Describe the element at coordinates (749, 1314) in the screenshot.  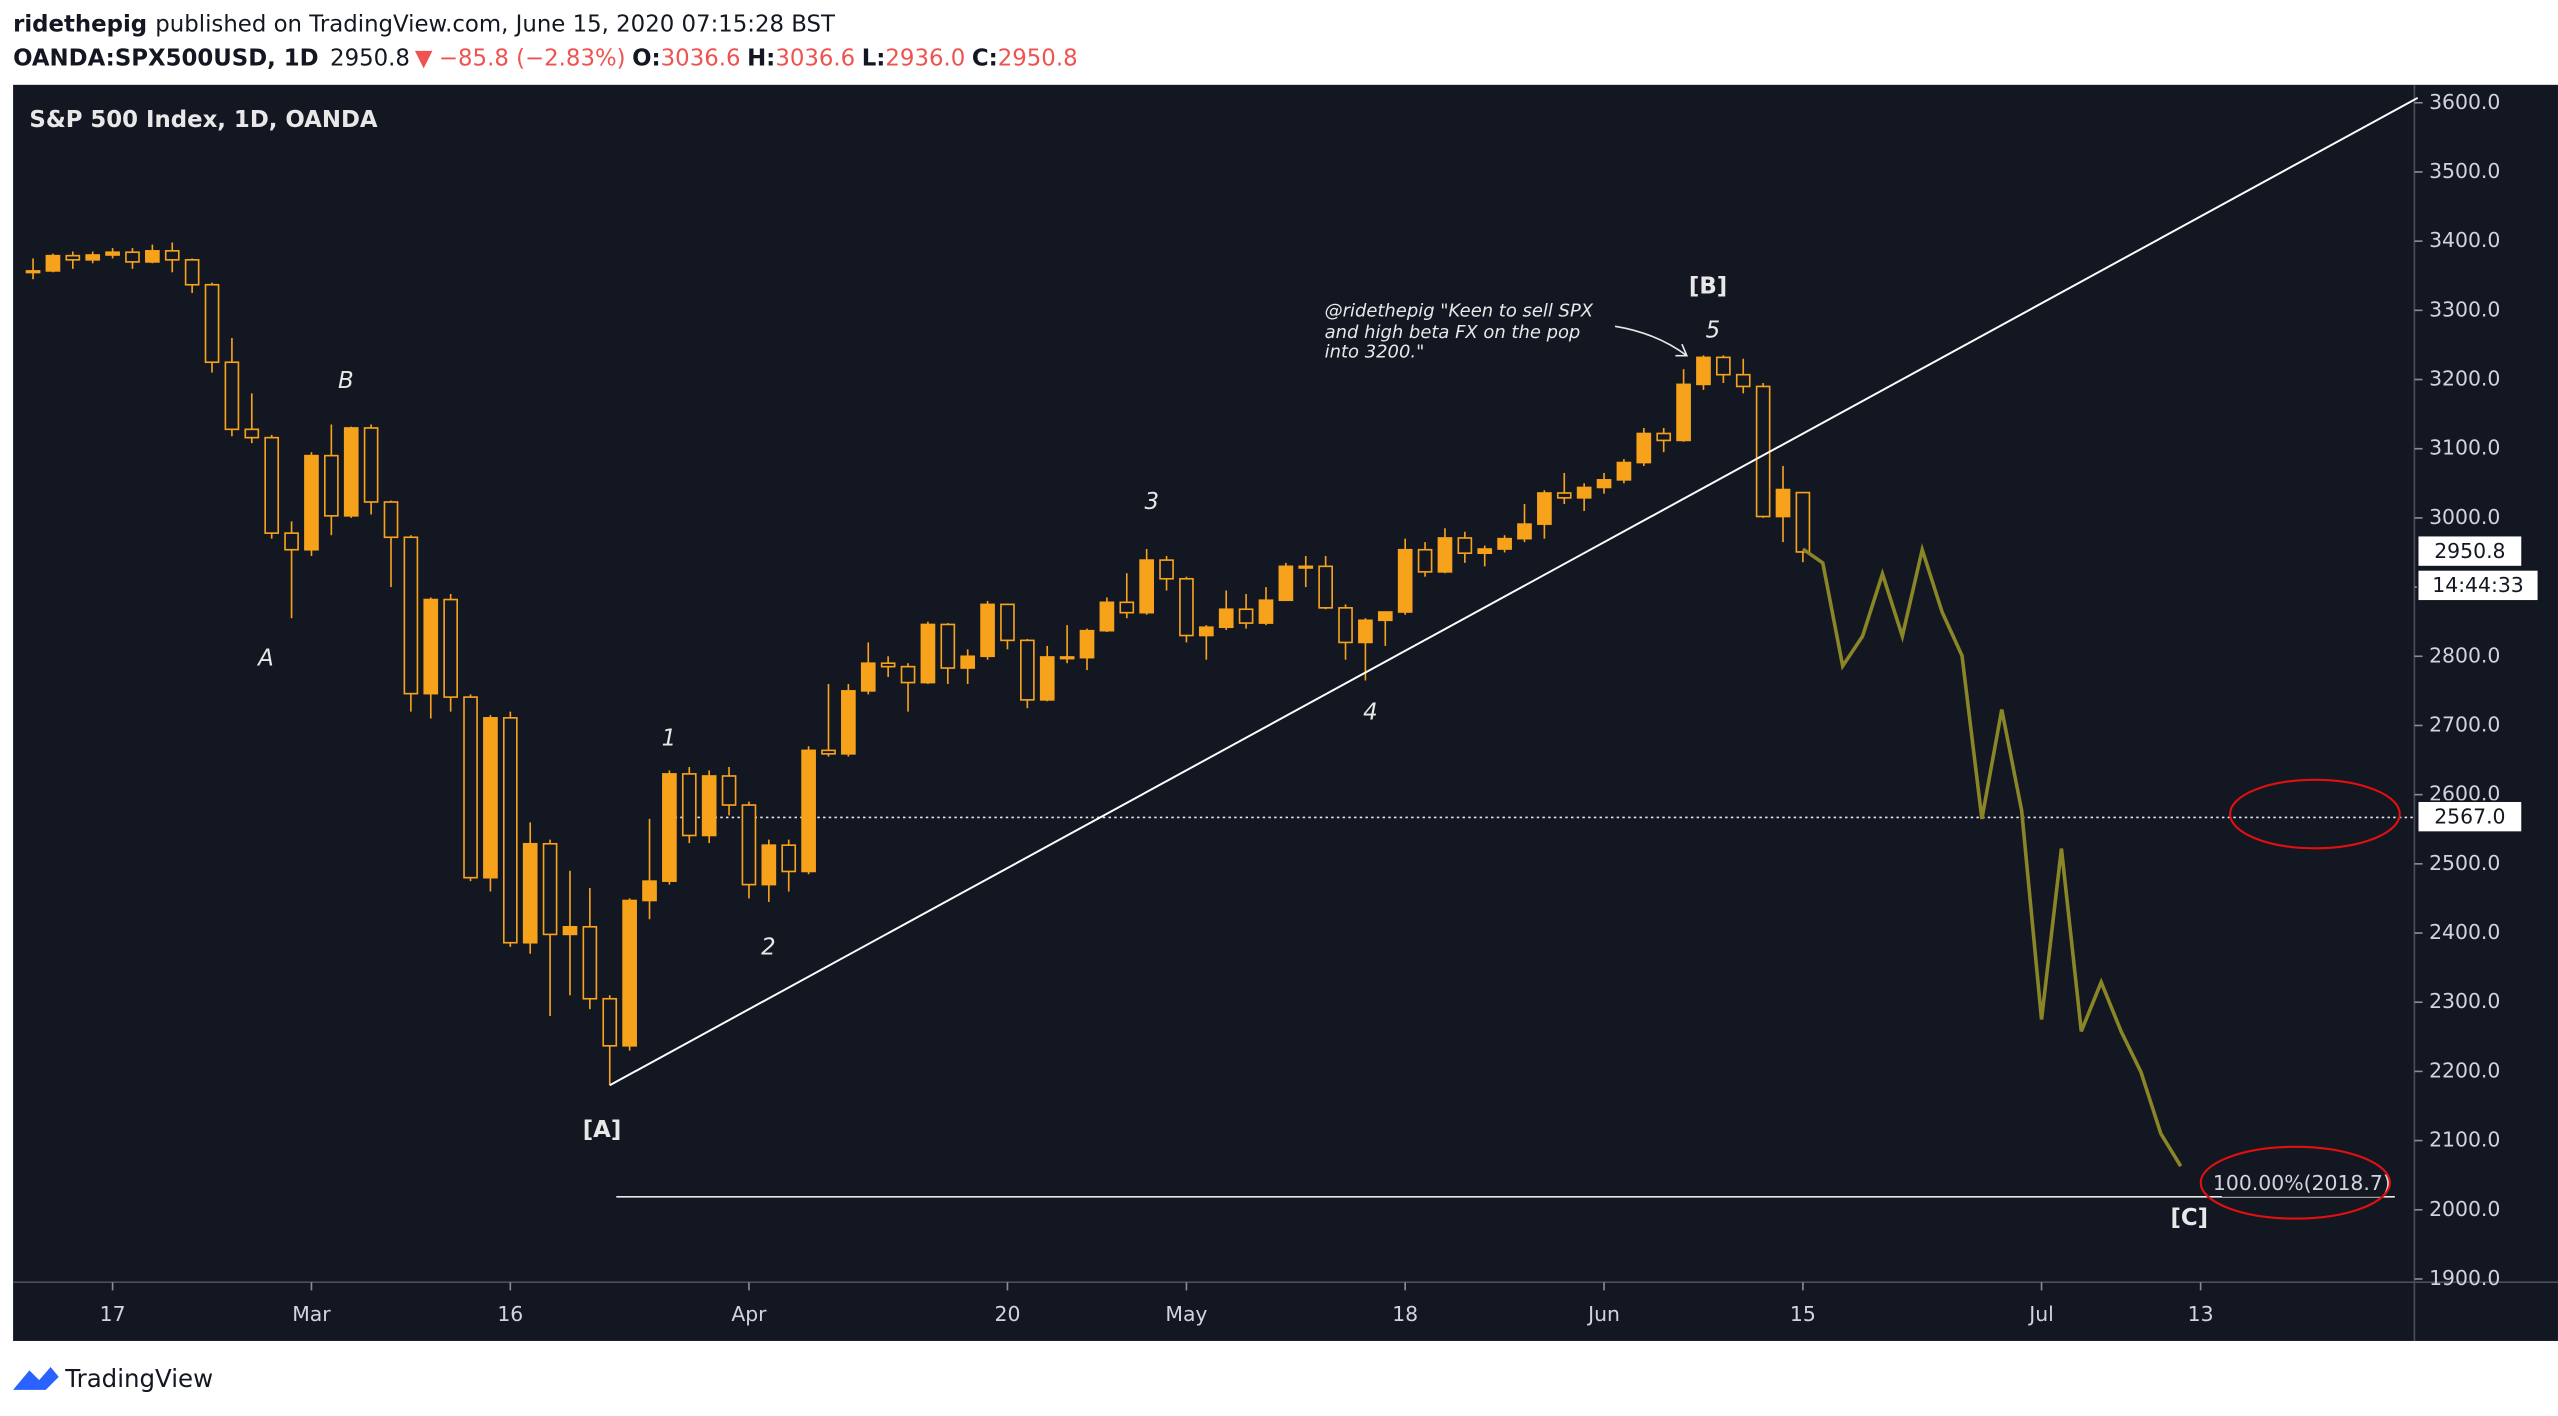
I see `x-tick-label: Apr` at that location.